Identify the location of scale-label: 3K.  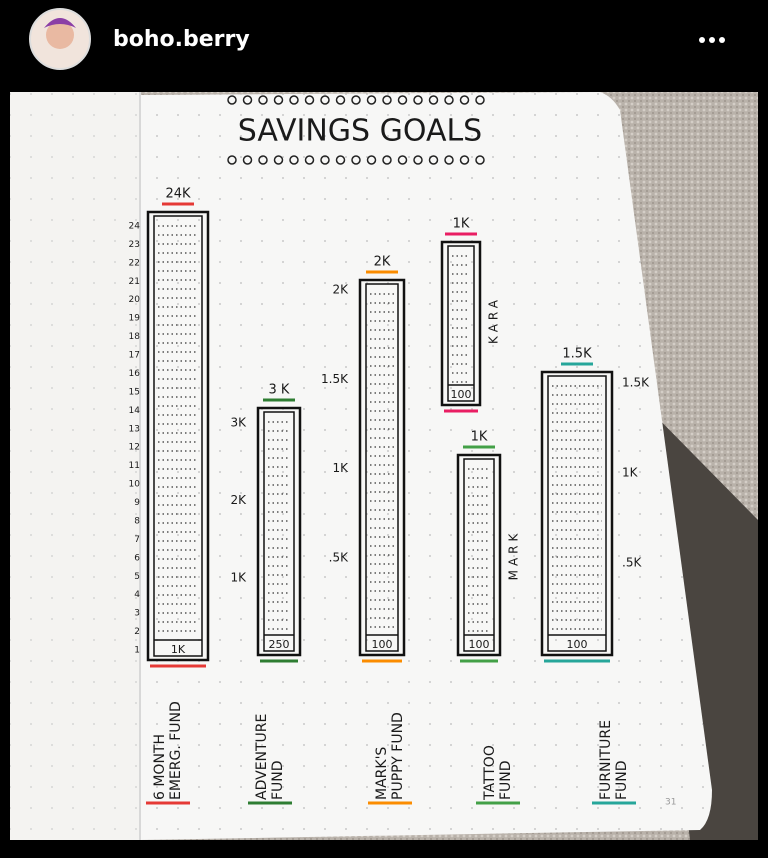
(238, 423).